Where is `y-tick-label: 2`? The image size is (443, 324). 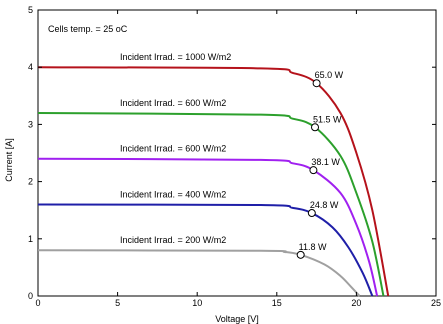
y-tick-label: 2 is located at coordinates (30, 182).